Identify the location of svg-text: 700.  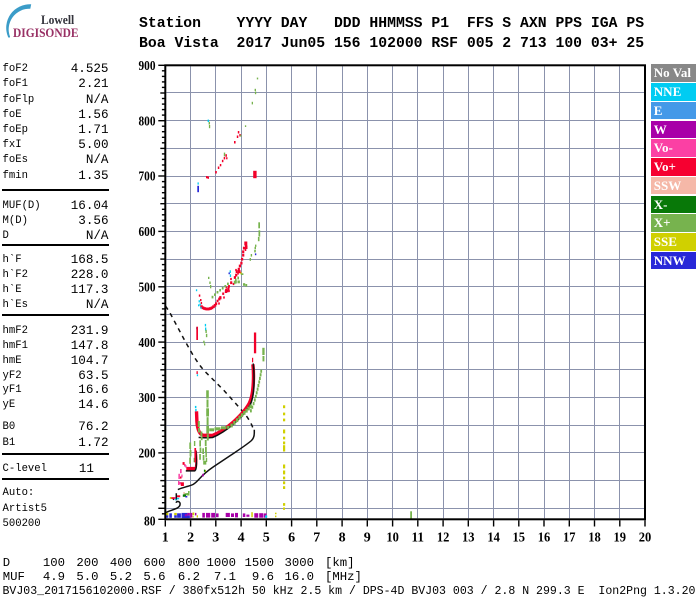
(147, 176).